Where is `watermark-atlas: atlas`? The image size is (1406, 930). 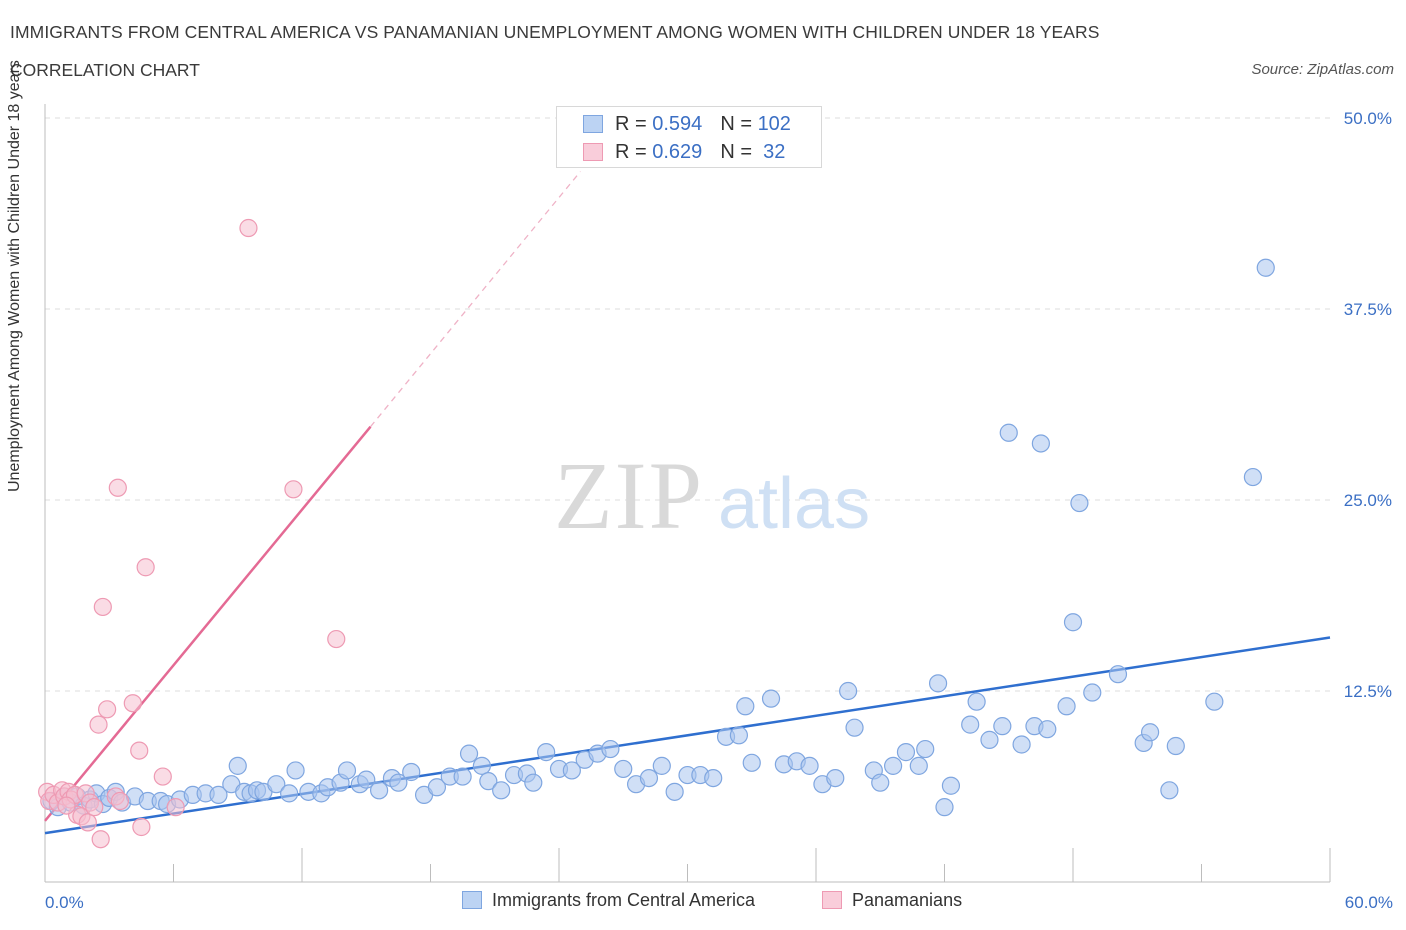 watermark-atlas: atlas is located at coordinates (794, 504).